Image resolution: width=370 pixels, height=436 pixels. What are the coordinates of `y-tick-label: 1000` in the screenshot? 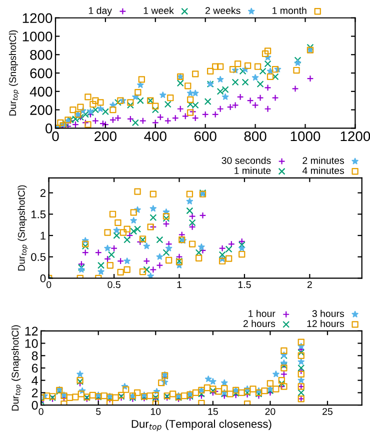 It's located at (37, 37).